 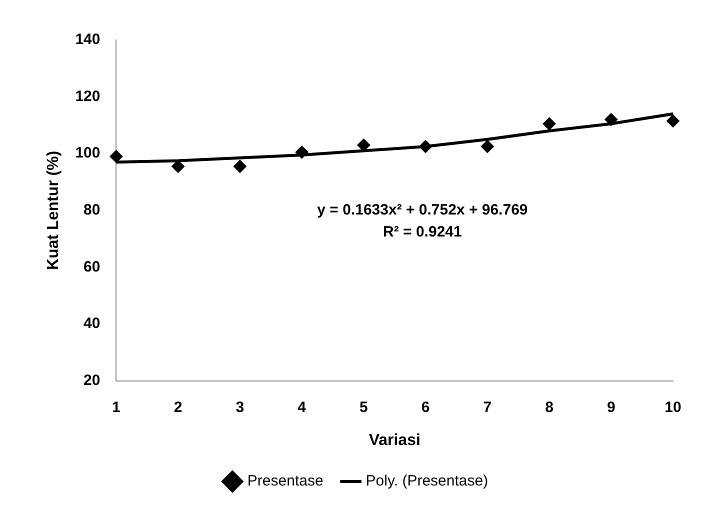 I want to click on y-tick-label: 80, so click(x=92, y=210).